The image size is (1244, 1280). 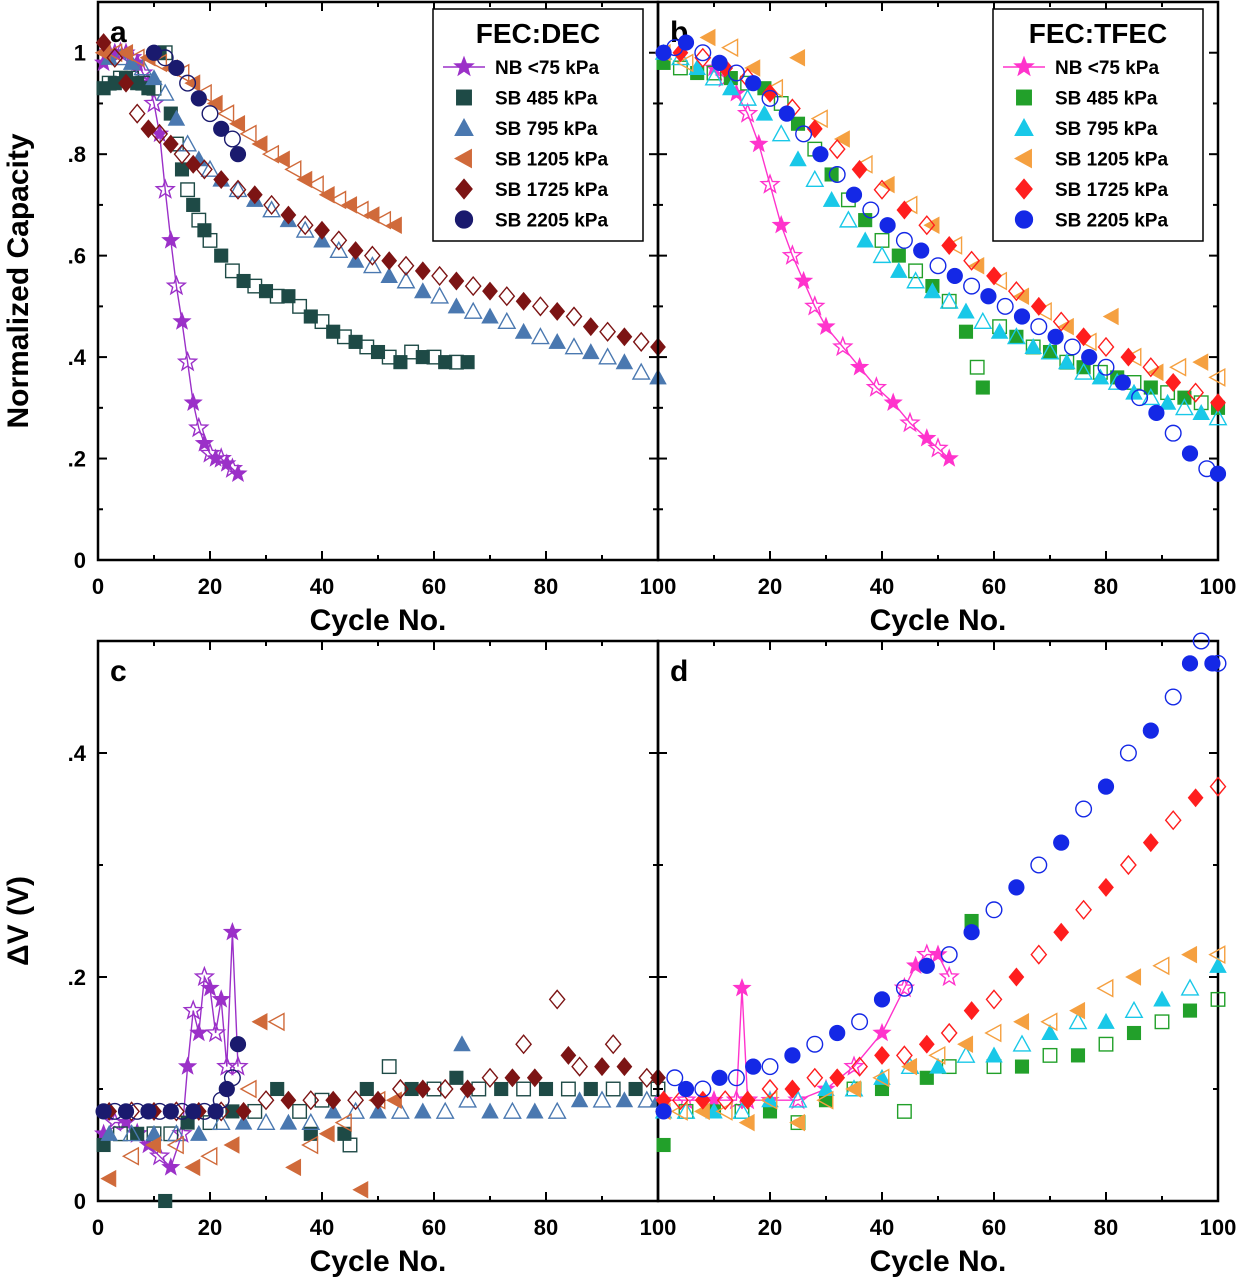 I want to click on y-axis-label: ΔV (V), so click(x=18, y=921).